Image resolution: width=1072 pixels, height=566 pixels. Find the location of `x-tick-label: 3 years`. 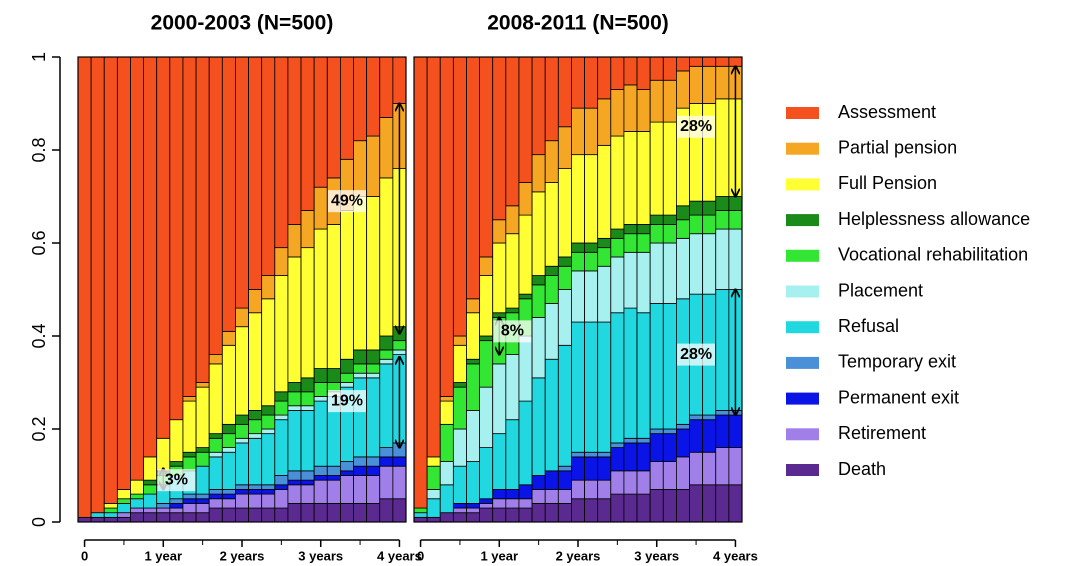

x-tick-label: 3 years is located at coordinates (656, 555).